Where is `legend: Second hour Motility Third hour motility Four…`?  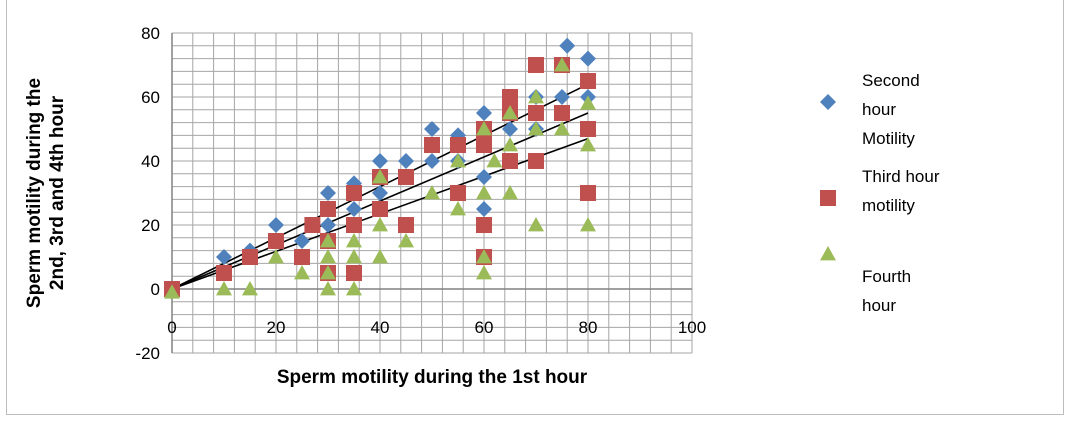 legend: Second hour Motility Third hour motility Four… is located at coordinates (880, 193).